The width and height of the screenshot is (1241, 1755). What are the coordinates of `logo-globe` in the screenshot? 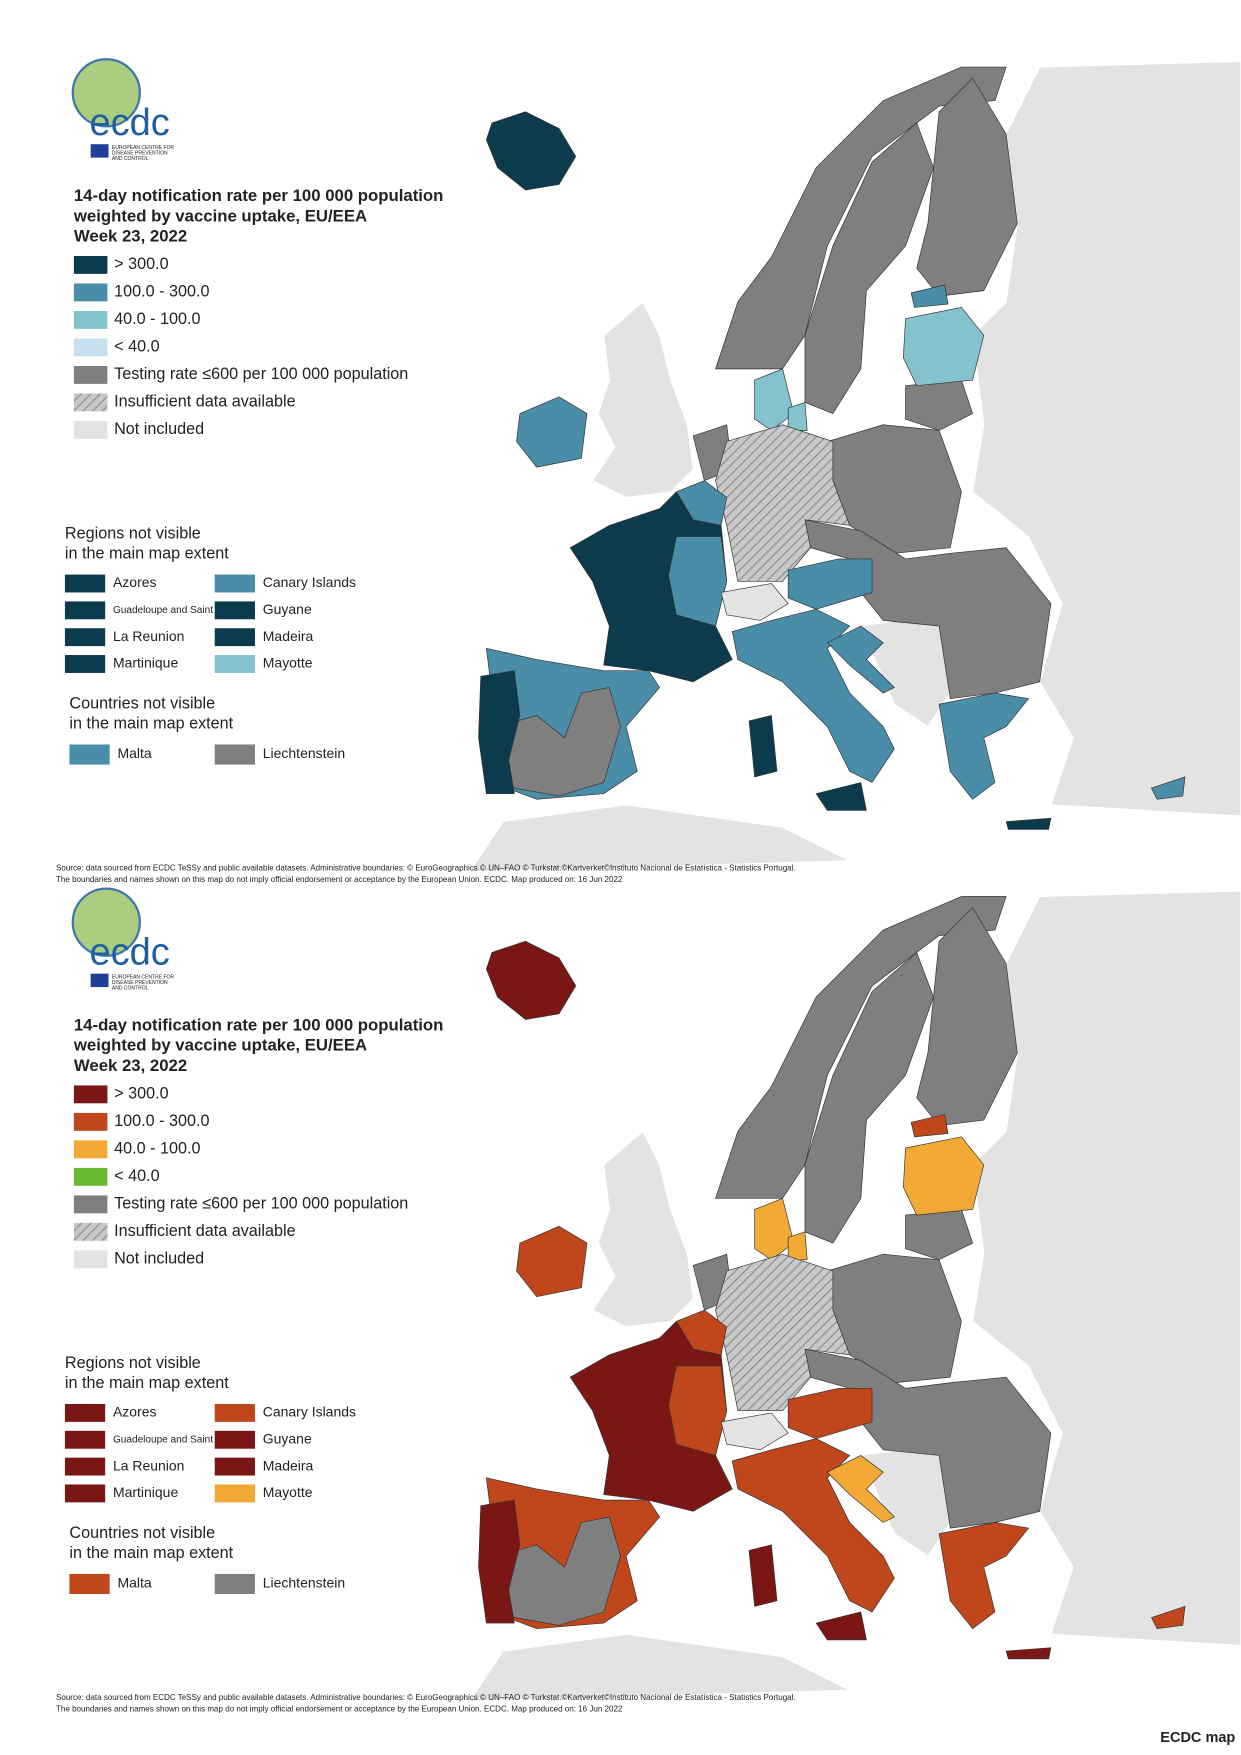 It's located at (106, 922).